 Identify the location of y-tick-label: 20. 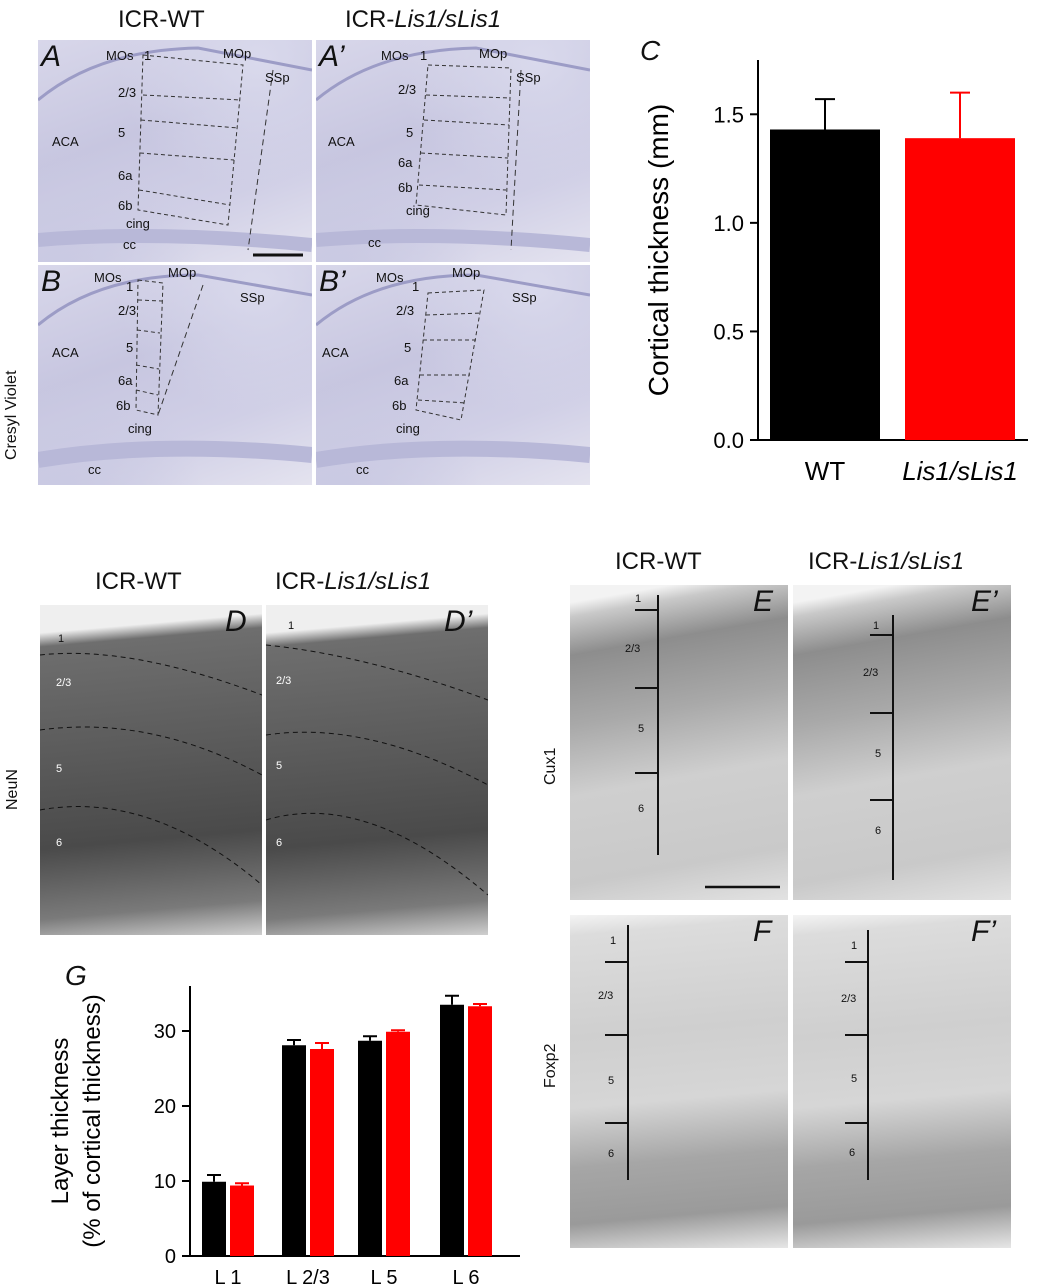
(165, 1107).